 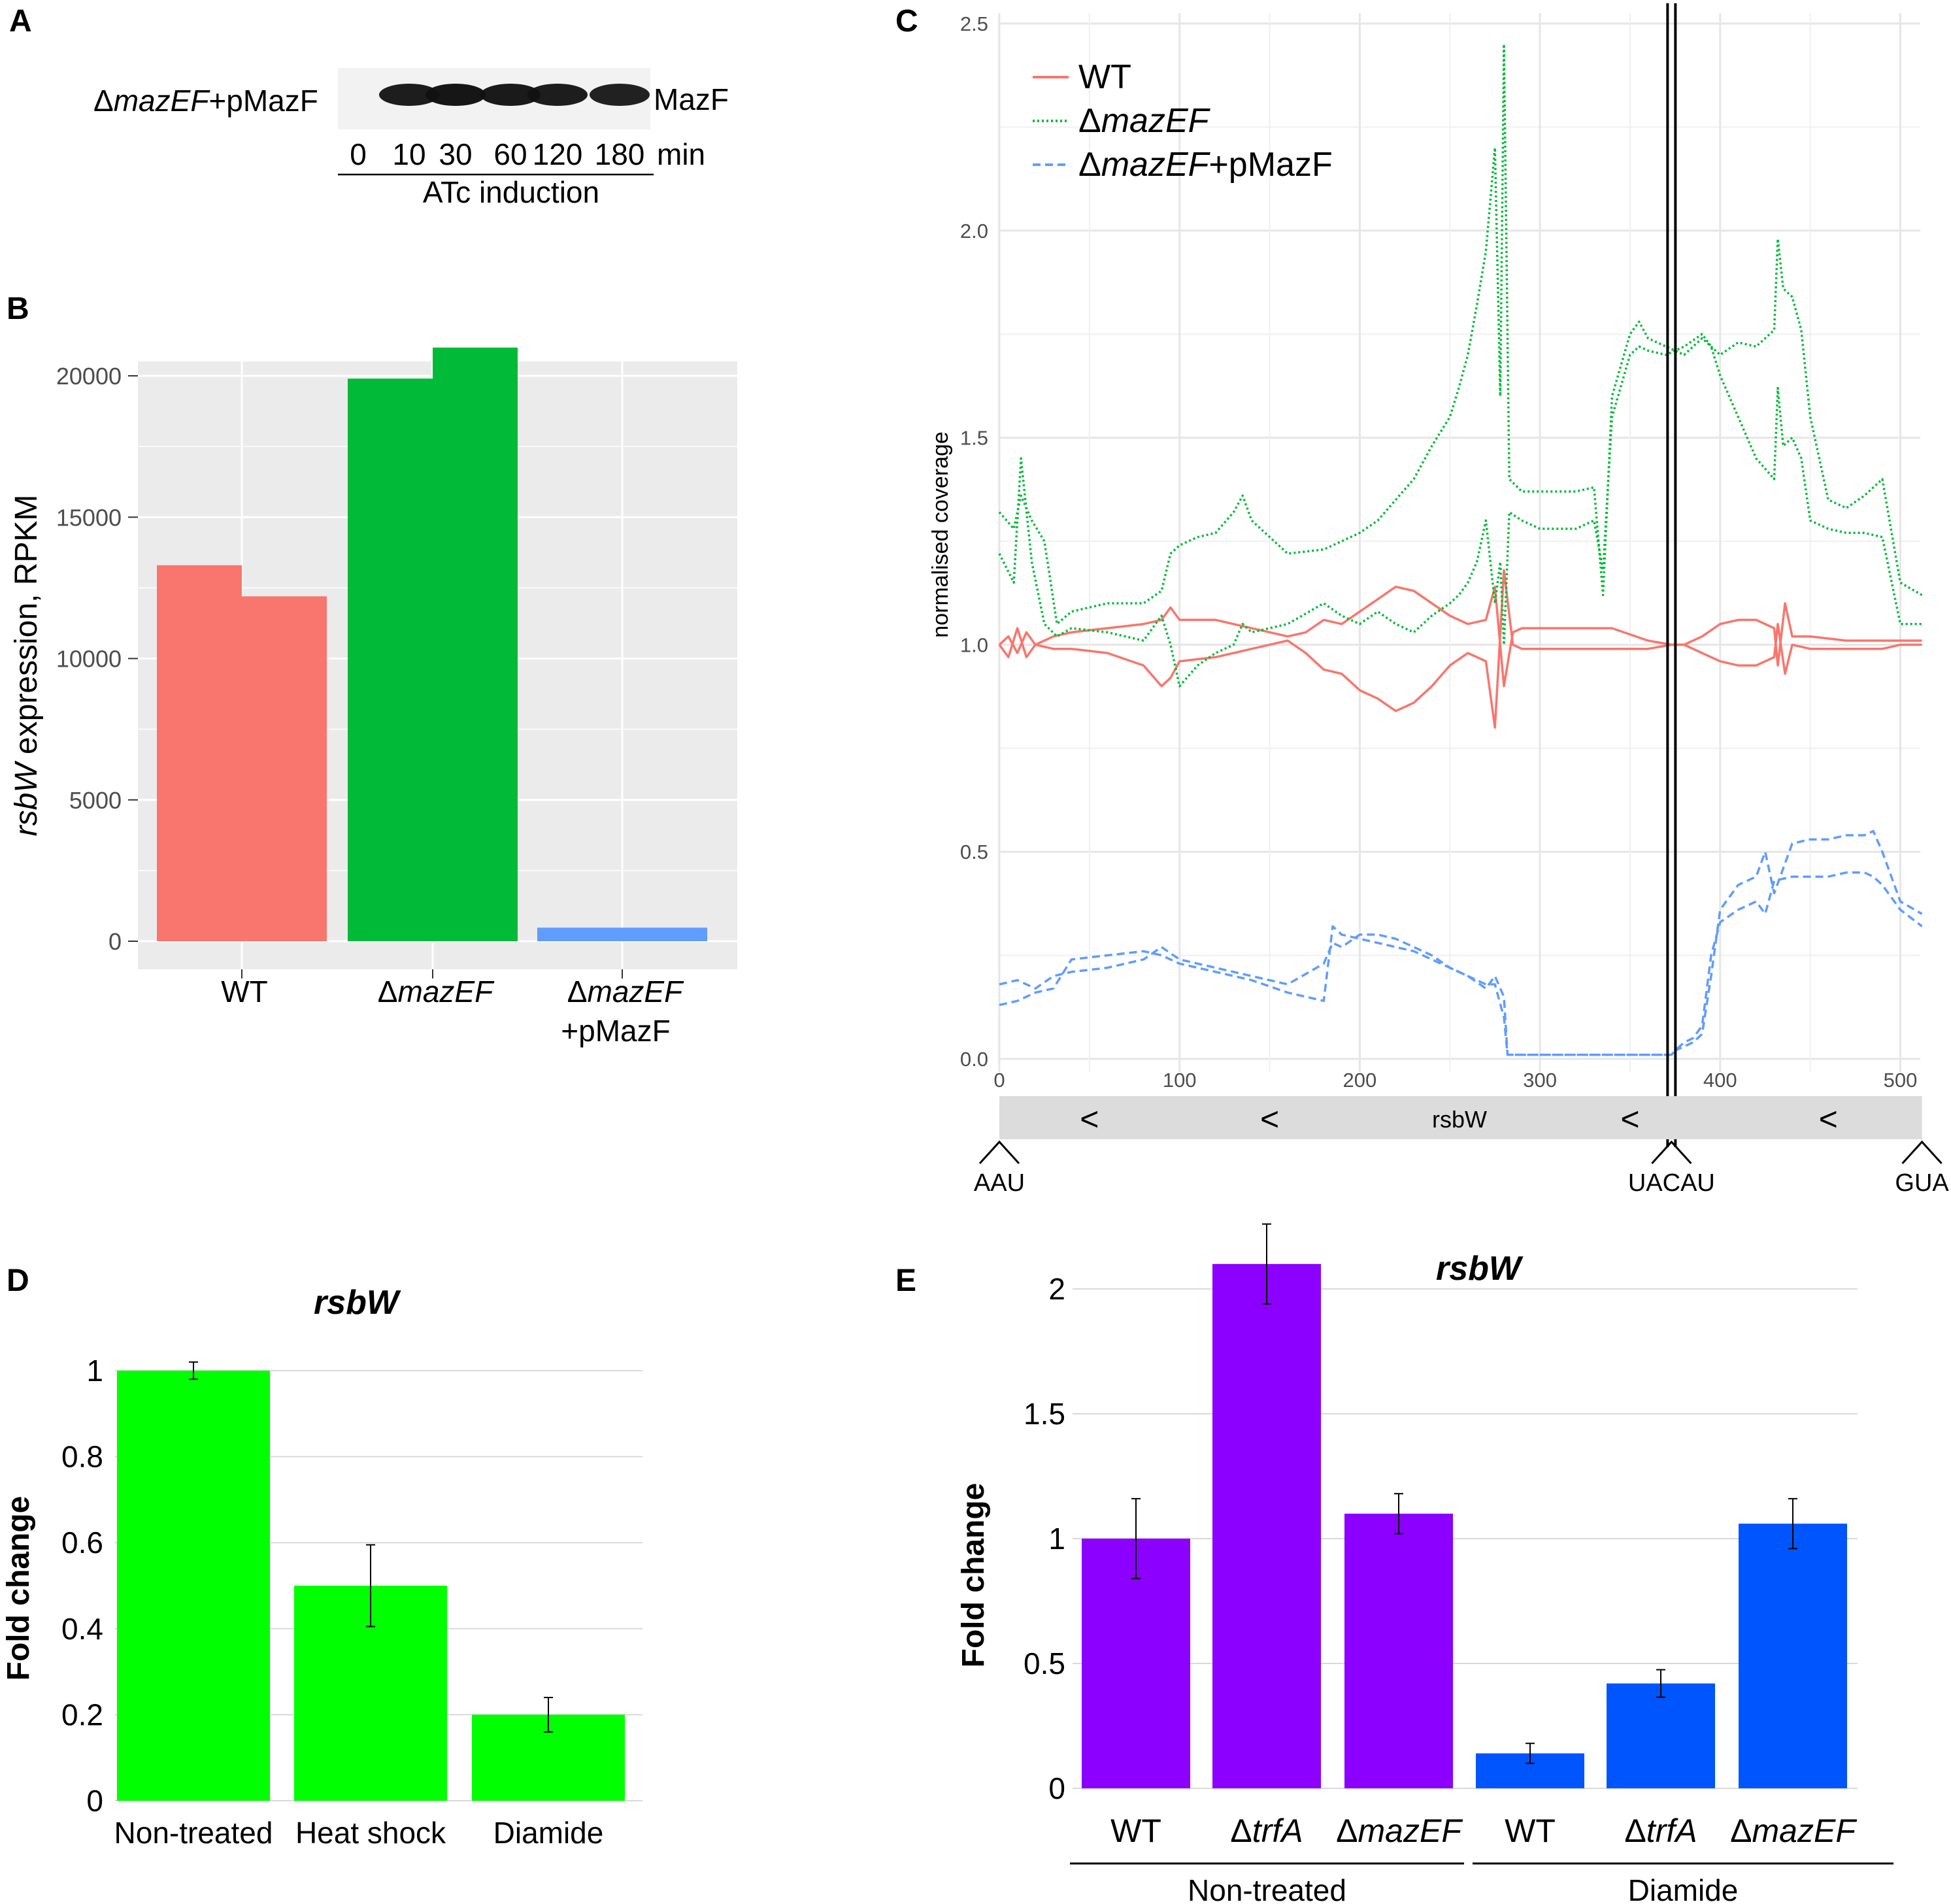 I want to click on panel-c-site-label: GUA, so click(x=1922, y=1183).